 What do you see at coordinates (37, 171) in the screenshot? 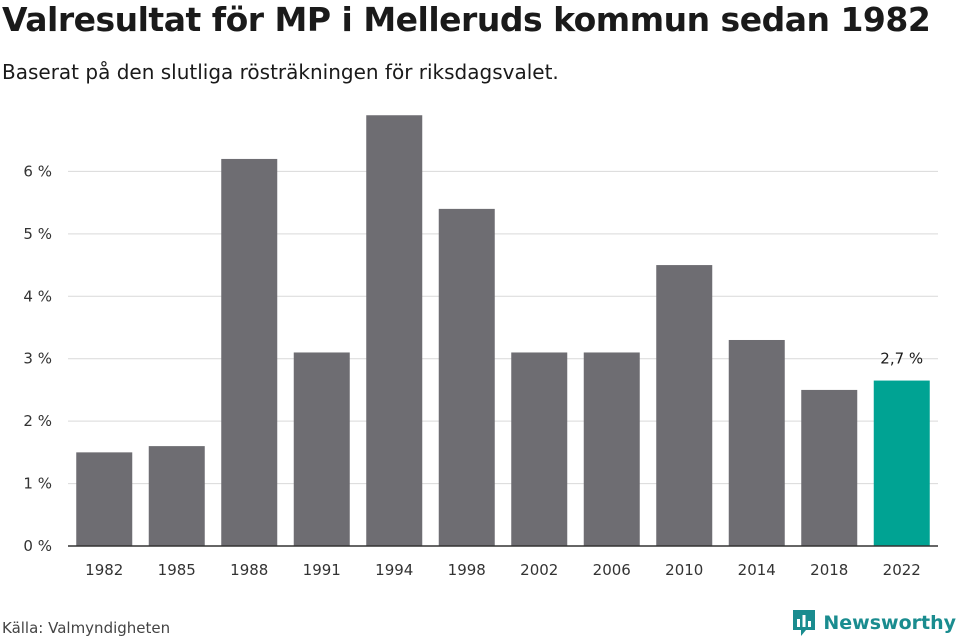
I see `y-tick-label: 6 %` at bounding box center [37, 171].